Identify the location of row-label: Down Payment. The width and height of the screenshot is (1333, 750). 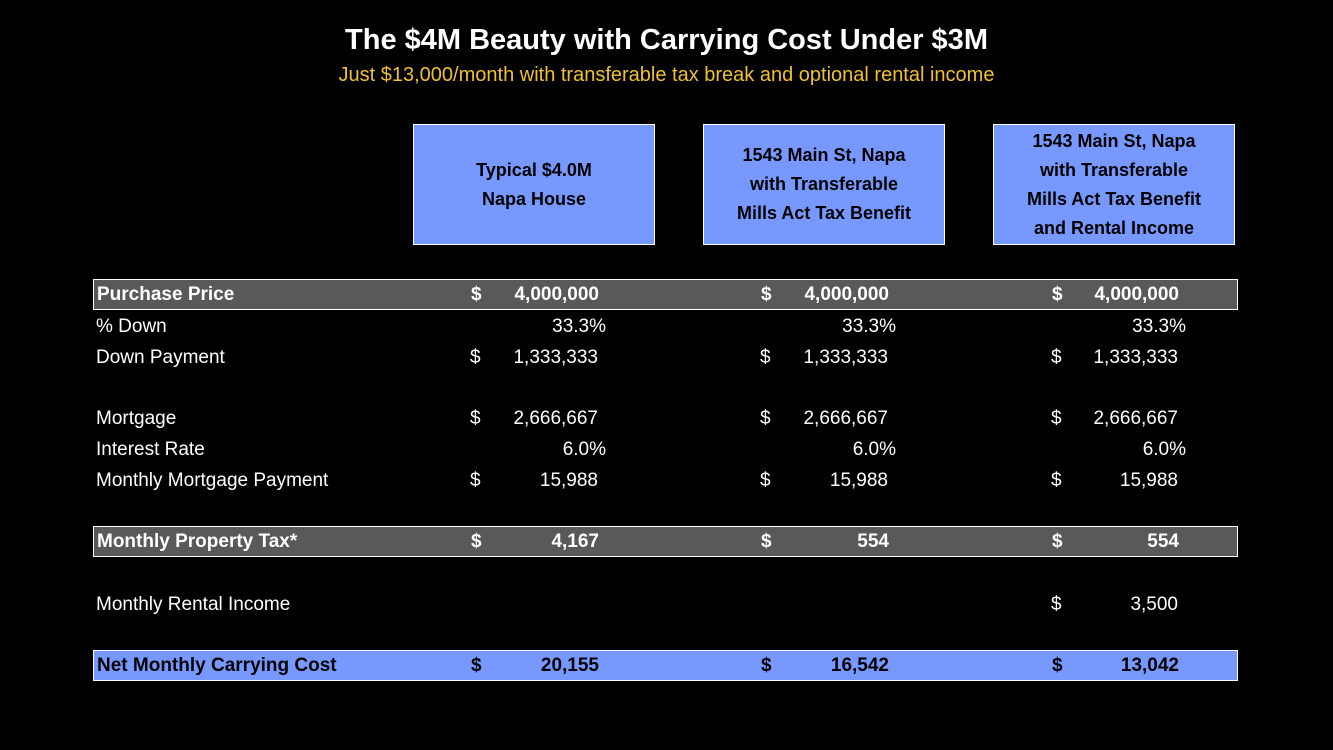
(160, 357).